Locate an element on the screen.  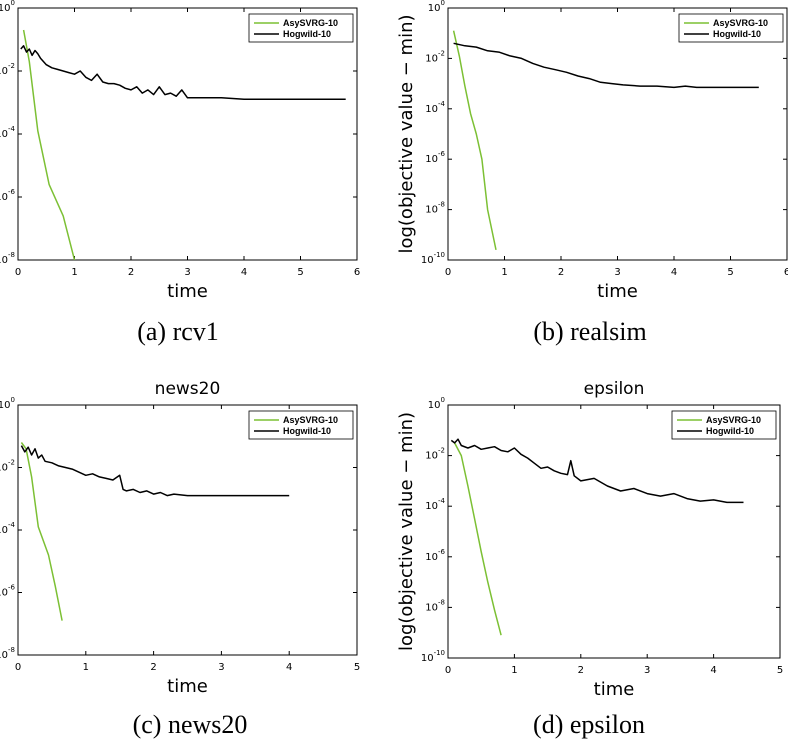
x-tick-label: 6 is located at coordinates (357, 272).